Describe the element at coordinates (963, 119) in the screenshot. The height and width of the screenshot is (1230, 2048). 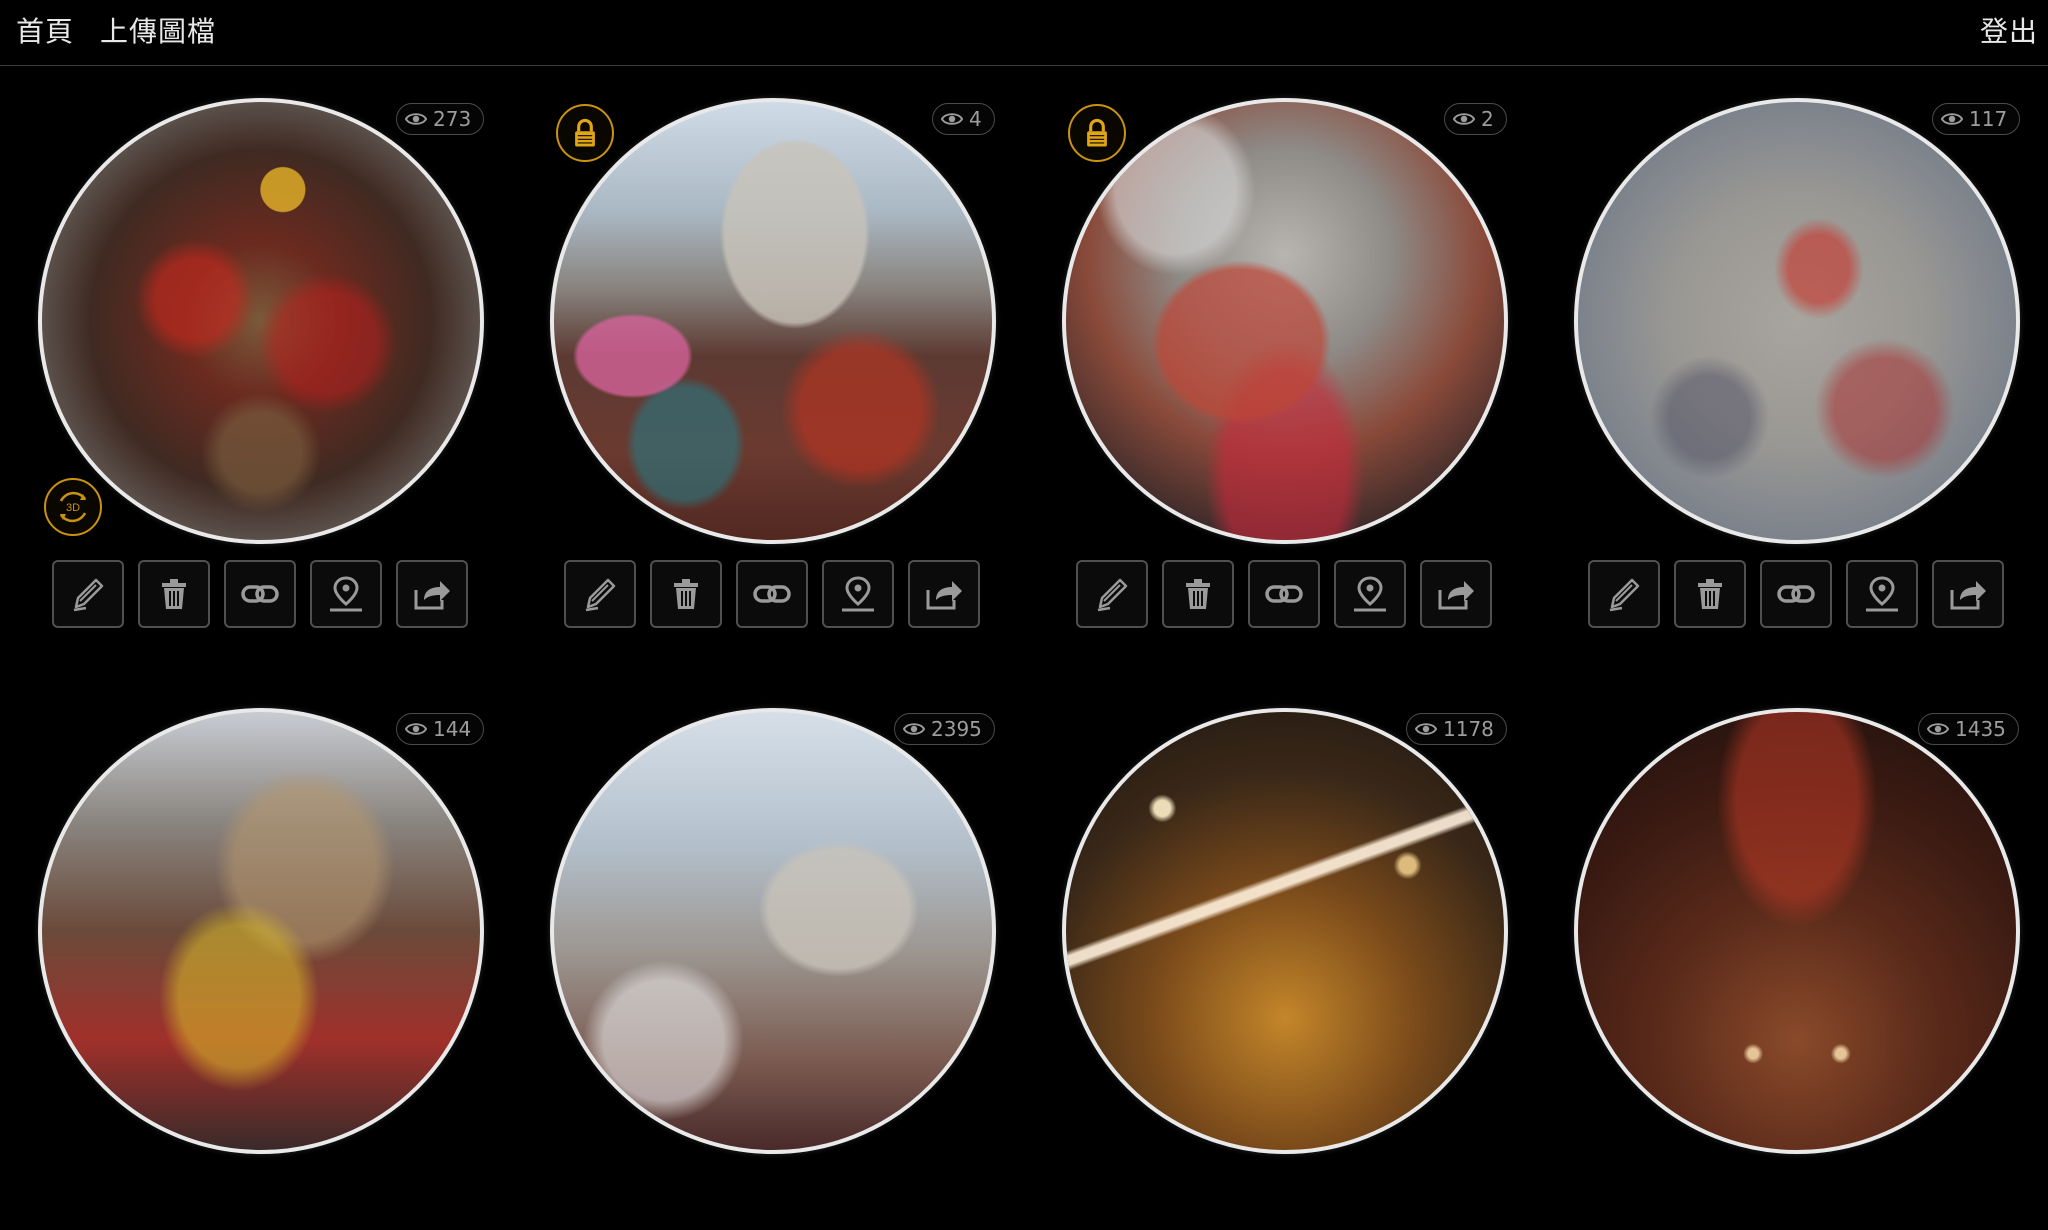
I see `view-count-badge: 4` at that location.